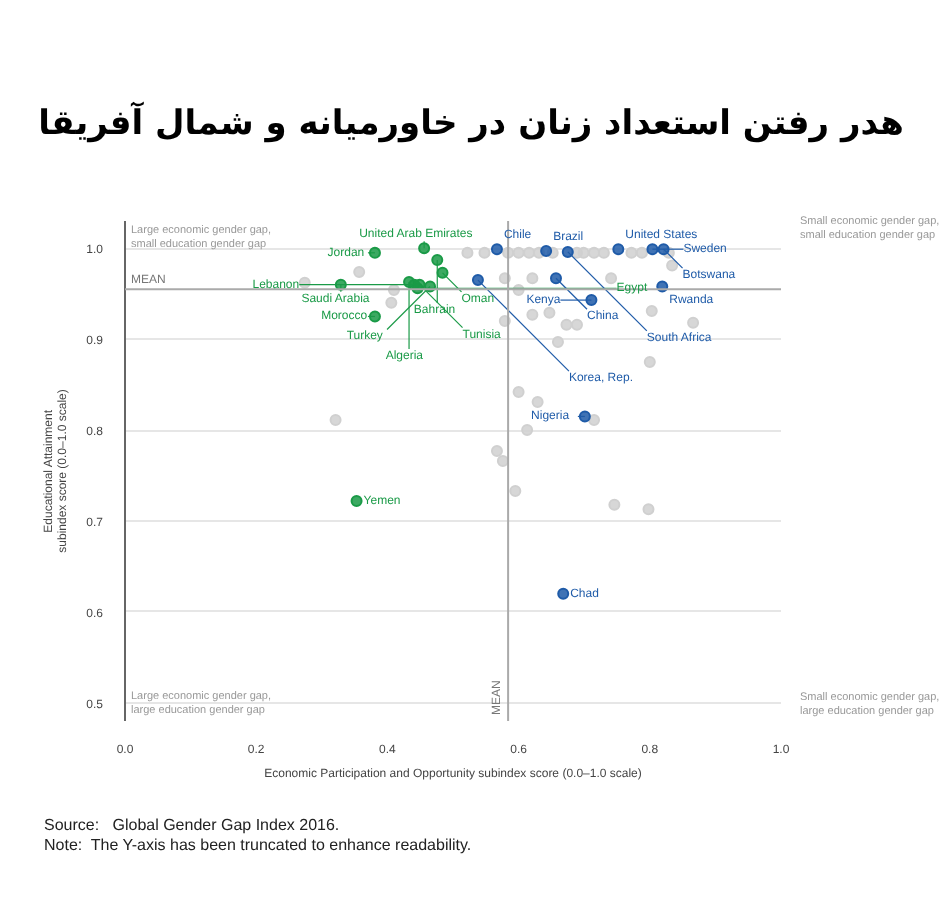  What do you see at coordinates (258, 846) in the screenshot?
I see `text: Note: The Y-axis has been truncated to enhance readability.` at bounding box center [258, 846].